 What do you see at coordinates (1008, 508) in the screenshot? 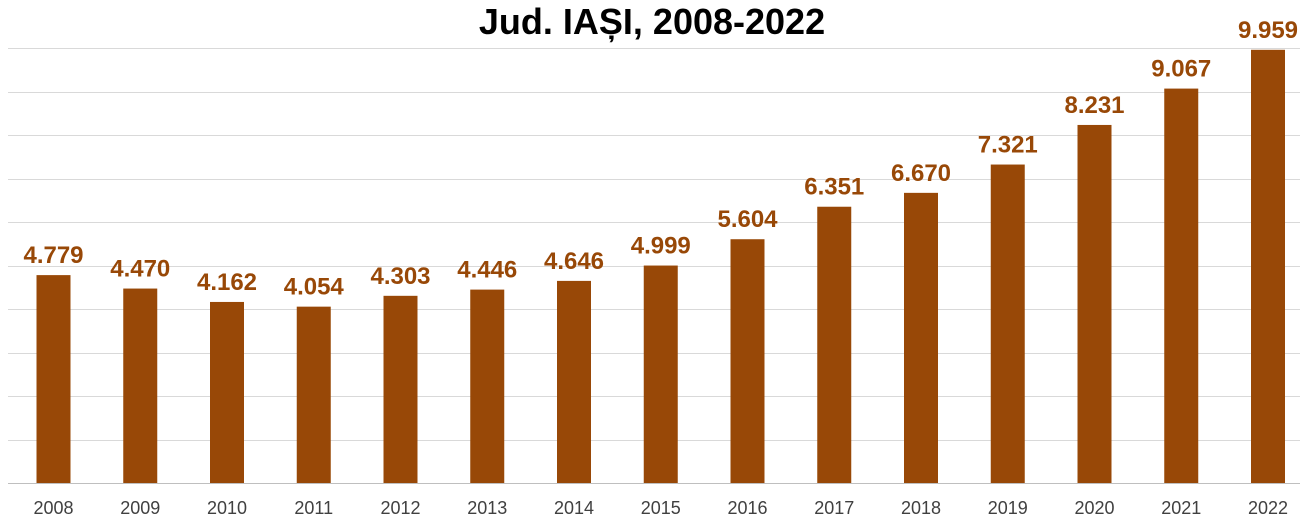
I see `x-tick-label-2019: 2019` at bounding box center [1008, 508].